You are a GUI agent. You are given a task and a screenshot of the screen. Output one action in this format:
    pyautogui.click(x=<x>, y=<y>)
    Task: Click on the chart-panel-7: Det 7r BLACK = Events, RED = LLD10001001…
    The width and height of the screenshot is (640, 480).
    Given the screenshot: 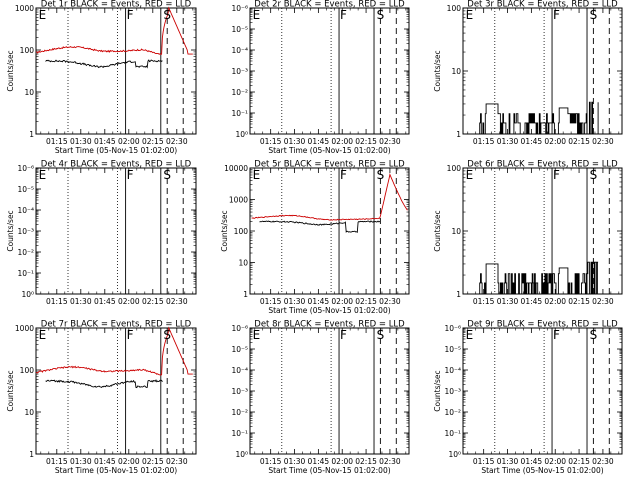 What is the action you would take?
    pyautogui.click(x=101, y=397)
    